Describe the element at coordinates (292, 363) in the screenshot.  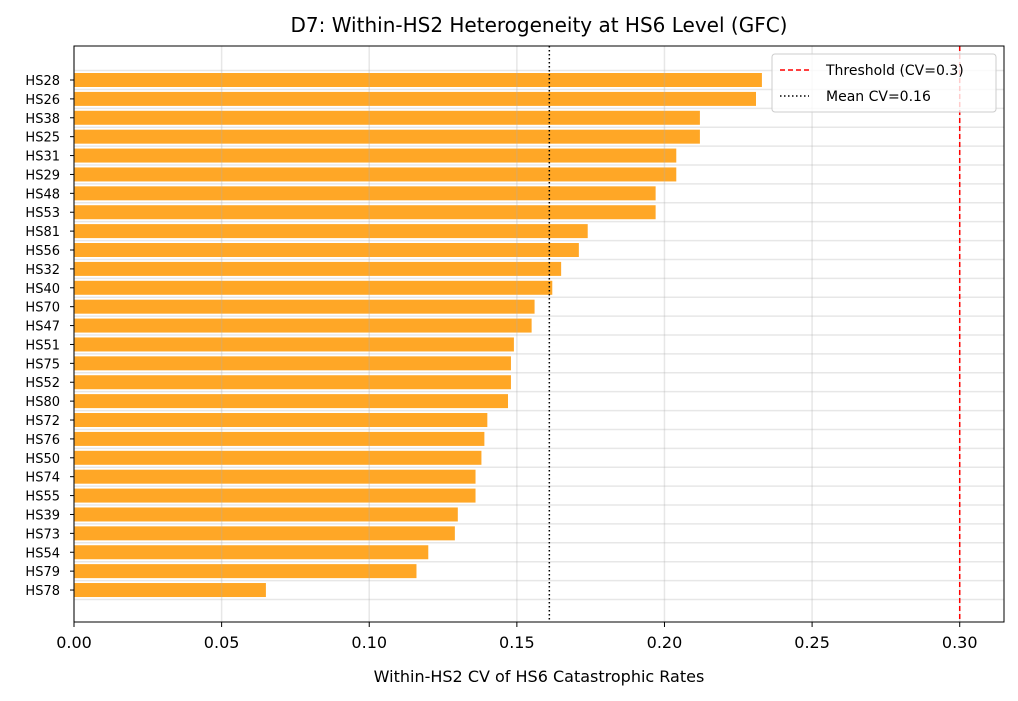
I see `bar-HS75` at that location.